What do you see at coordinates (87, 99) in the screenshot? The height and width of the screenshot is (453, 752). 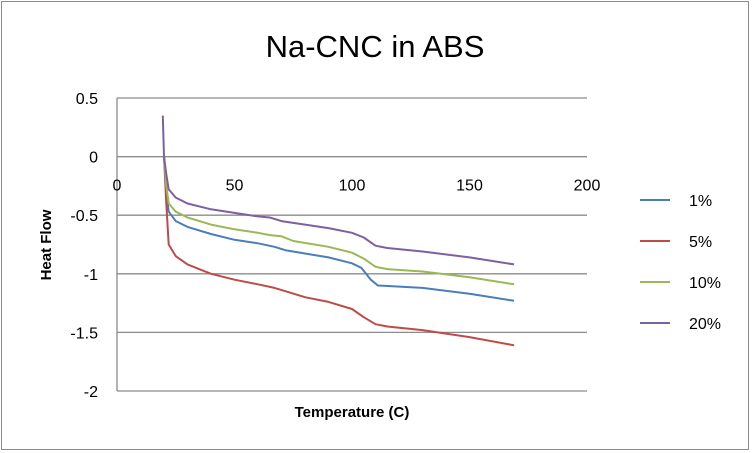 I see `y-tick-label: 0.5` at bounding box center [87, 99].